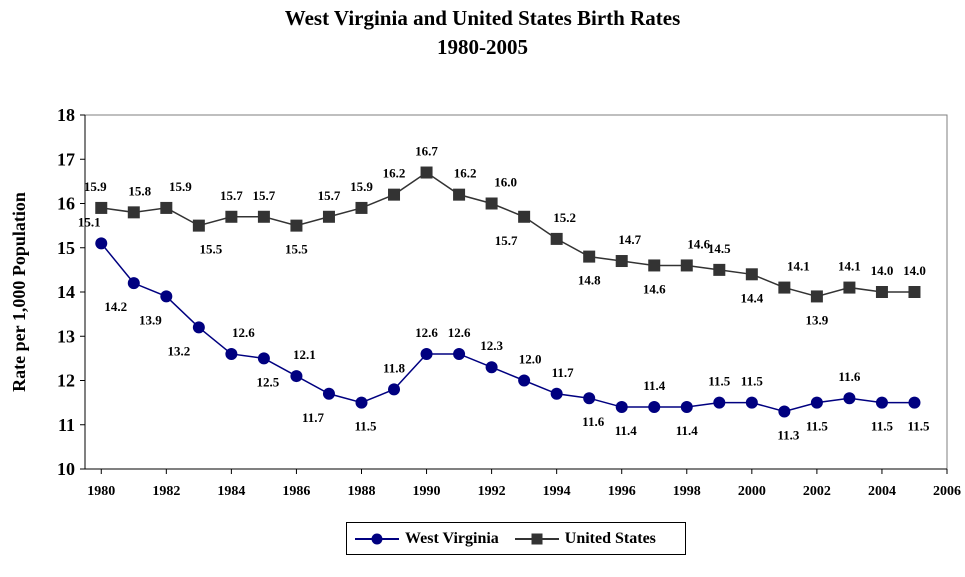 This screenshot has height=577, width=965. Describe the element at coordinates (66, 115) in the screenshot. I see `y-tick-label: 18` at that location.